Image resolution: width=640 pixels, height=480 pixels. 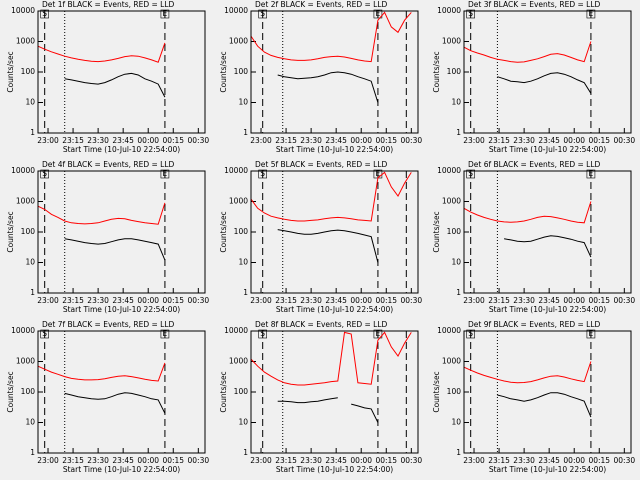 What do you see at coordinates (108, 164) in the screenshot?
I see `chart-title: Det 4f BLACK = Events, RED = LLD` at bounding box center [108, 164].